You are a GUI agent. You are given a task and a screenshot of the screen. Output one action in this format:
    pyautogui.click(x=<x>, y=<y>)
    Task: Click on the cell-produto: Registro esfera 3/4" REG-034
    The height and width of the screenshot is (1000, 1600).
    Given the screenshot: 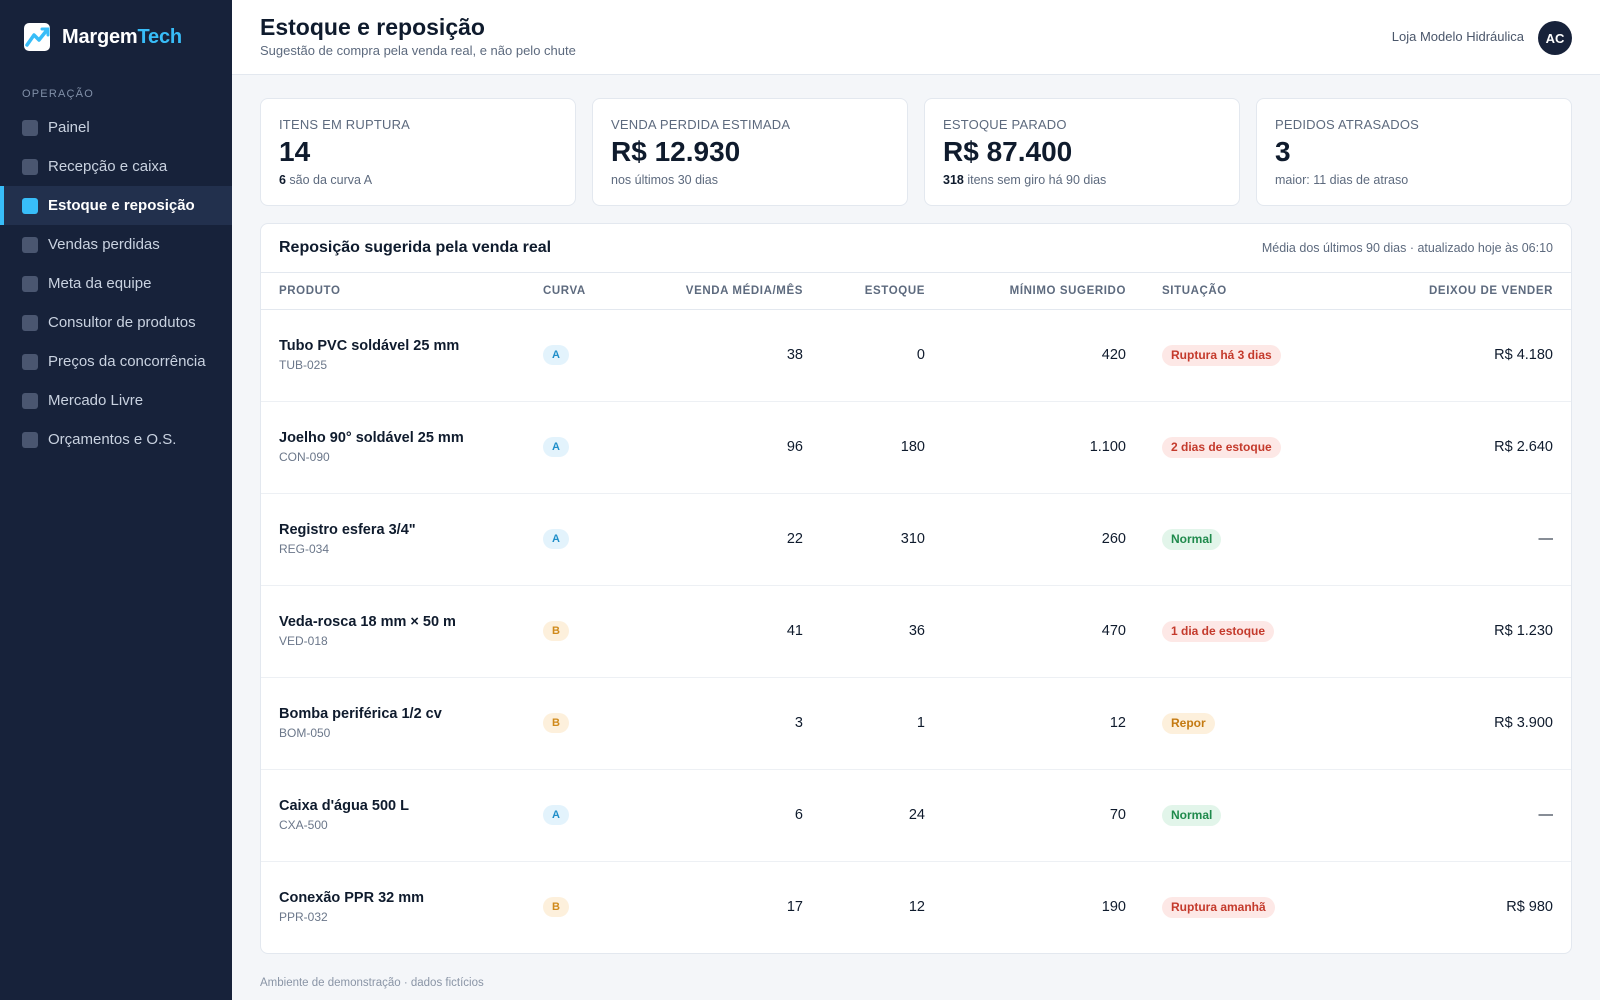 What is the action you would take?
    pyautogui.click(x=402, y=539)
    